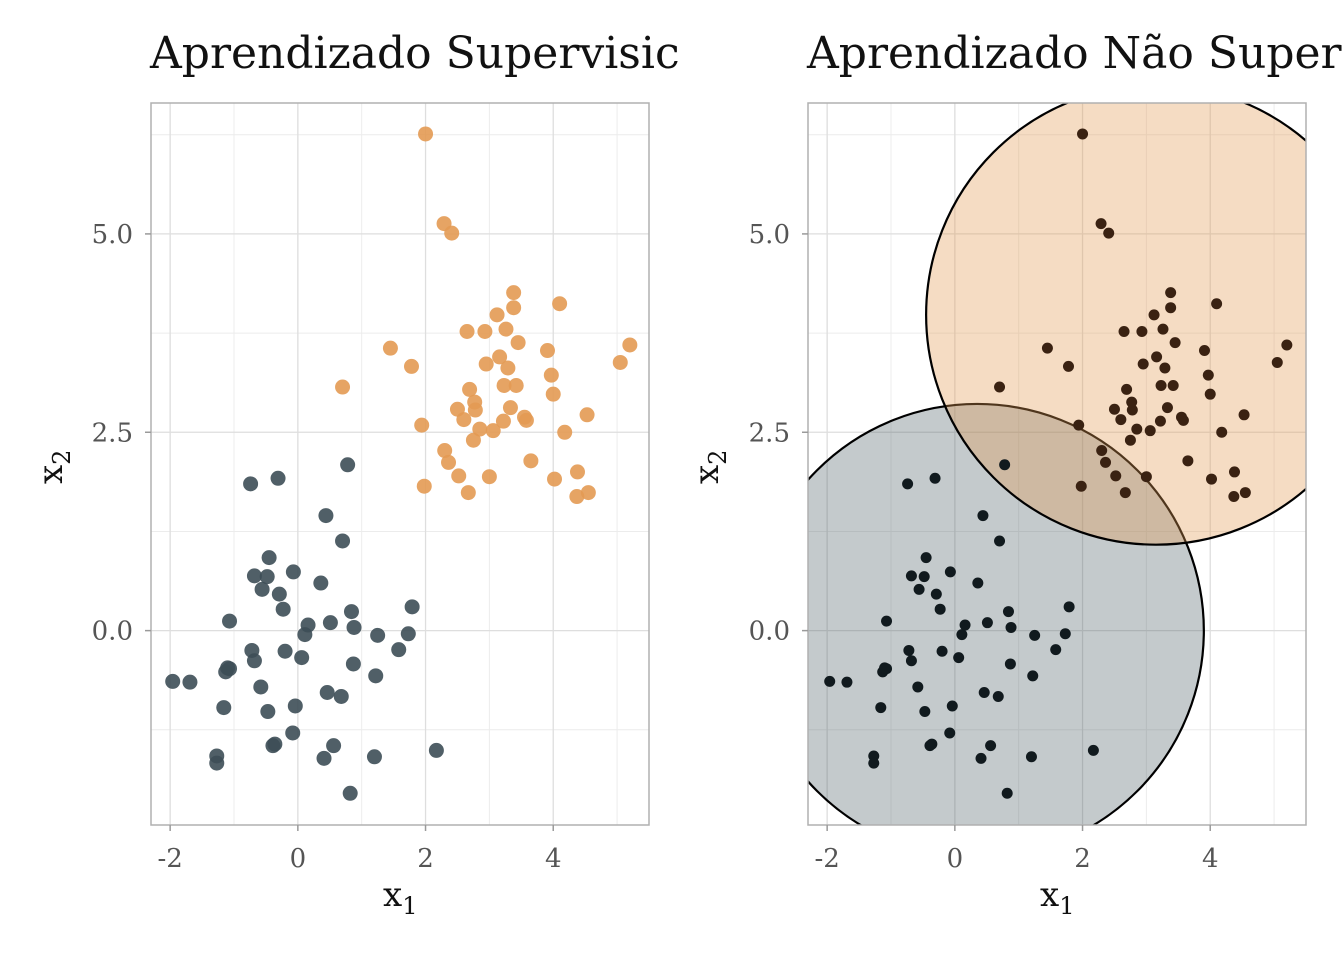 This screenshot has height=960, width=1344. What do you see at coordinates (53, 467) in the screenshot?
I see `y-axis-label-left: x2` at bounding box center [53, 467].